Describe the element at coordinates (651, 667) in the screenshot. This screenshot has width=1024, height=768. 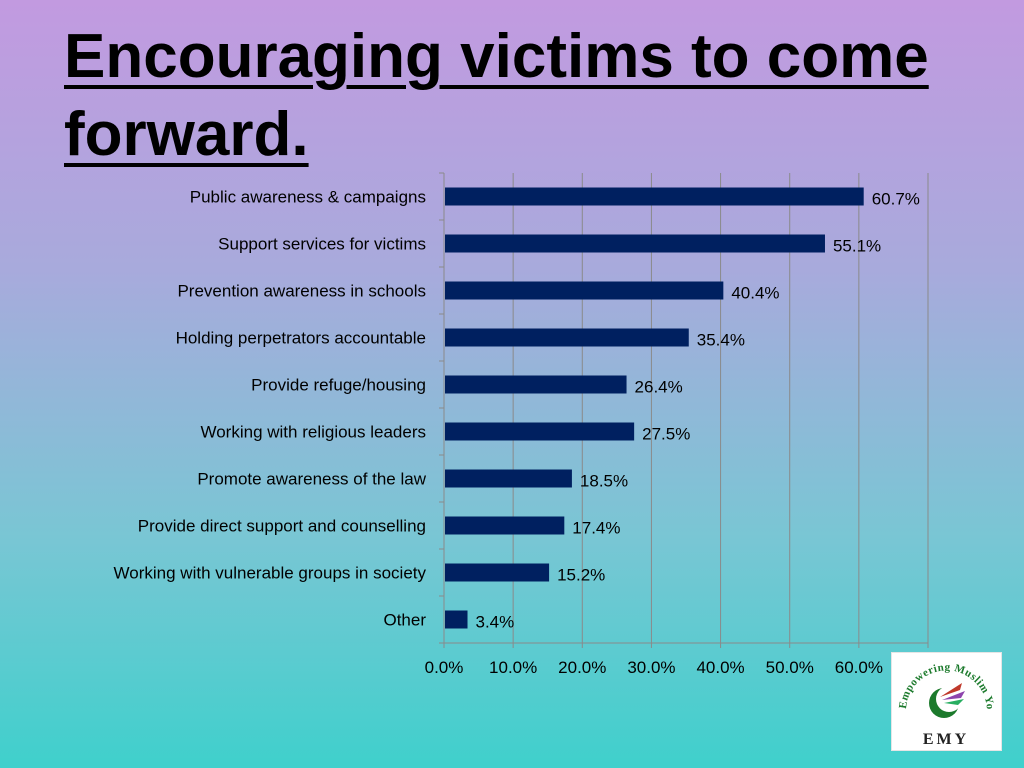
I see `x-tick-label: 30.0%` at that location.